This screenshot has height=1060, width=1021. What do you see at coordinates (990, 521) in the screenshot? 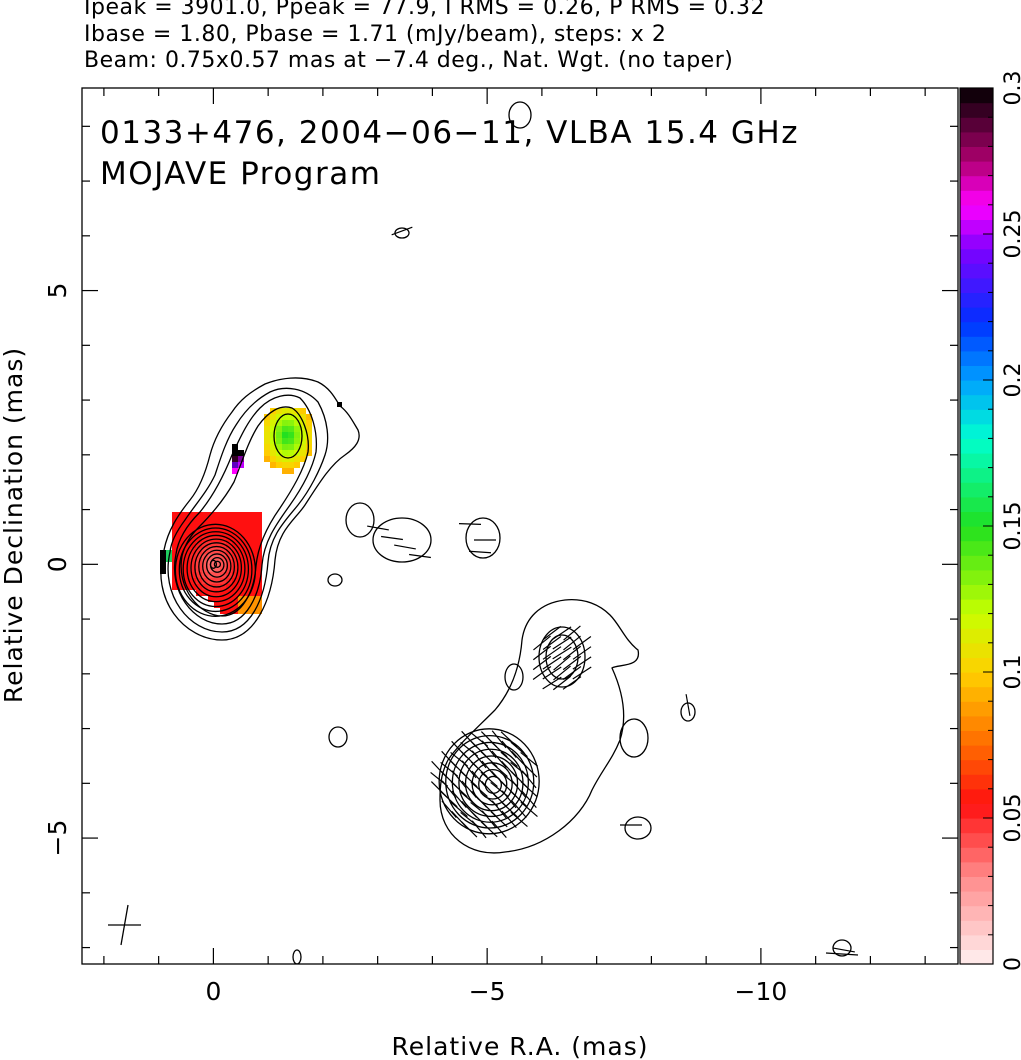
I see `colorbar: 0 0.05 0.1 0.15 0.2 0.25 0.3` at bounding box center [990, 521].